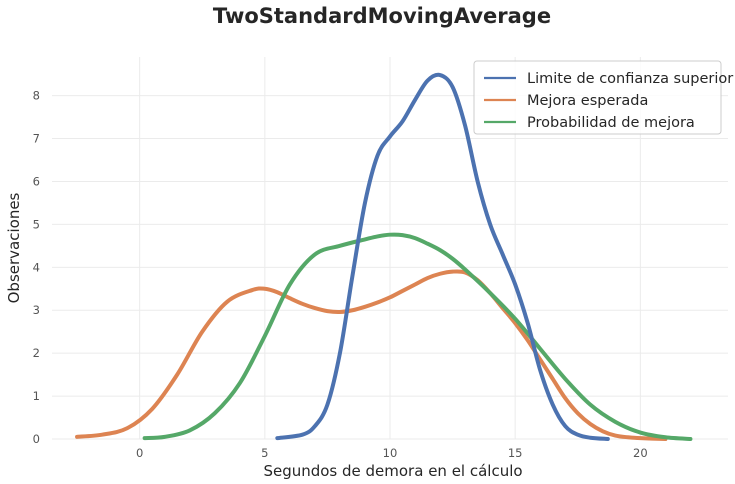  What do you see at coordinates (36, 439) in the screenshot?
I see `y-tick-label: 0` at bounding box center [36, 439].